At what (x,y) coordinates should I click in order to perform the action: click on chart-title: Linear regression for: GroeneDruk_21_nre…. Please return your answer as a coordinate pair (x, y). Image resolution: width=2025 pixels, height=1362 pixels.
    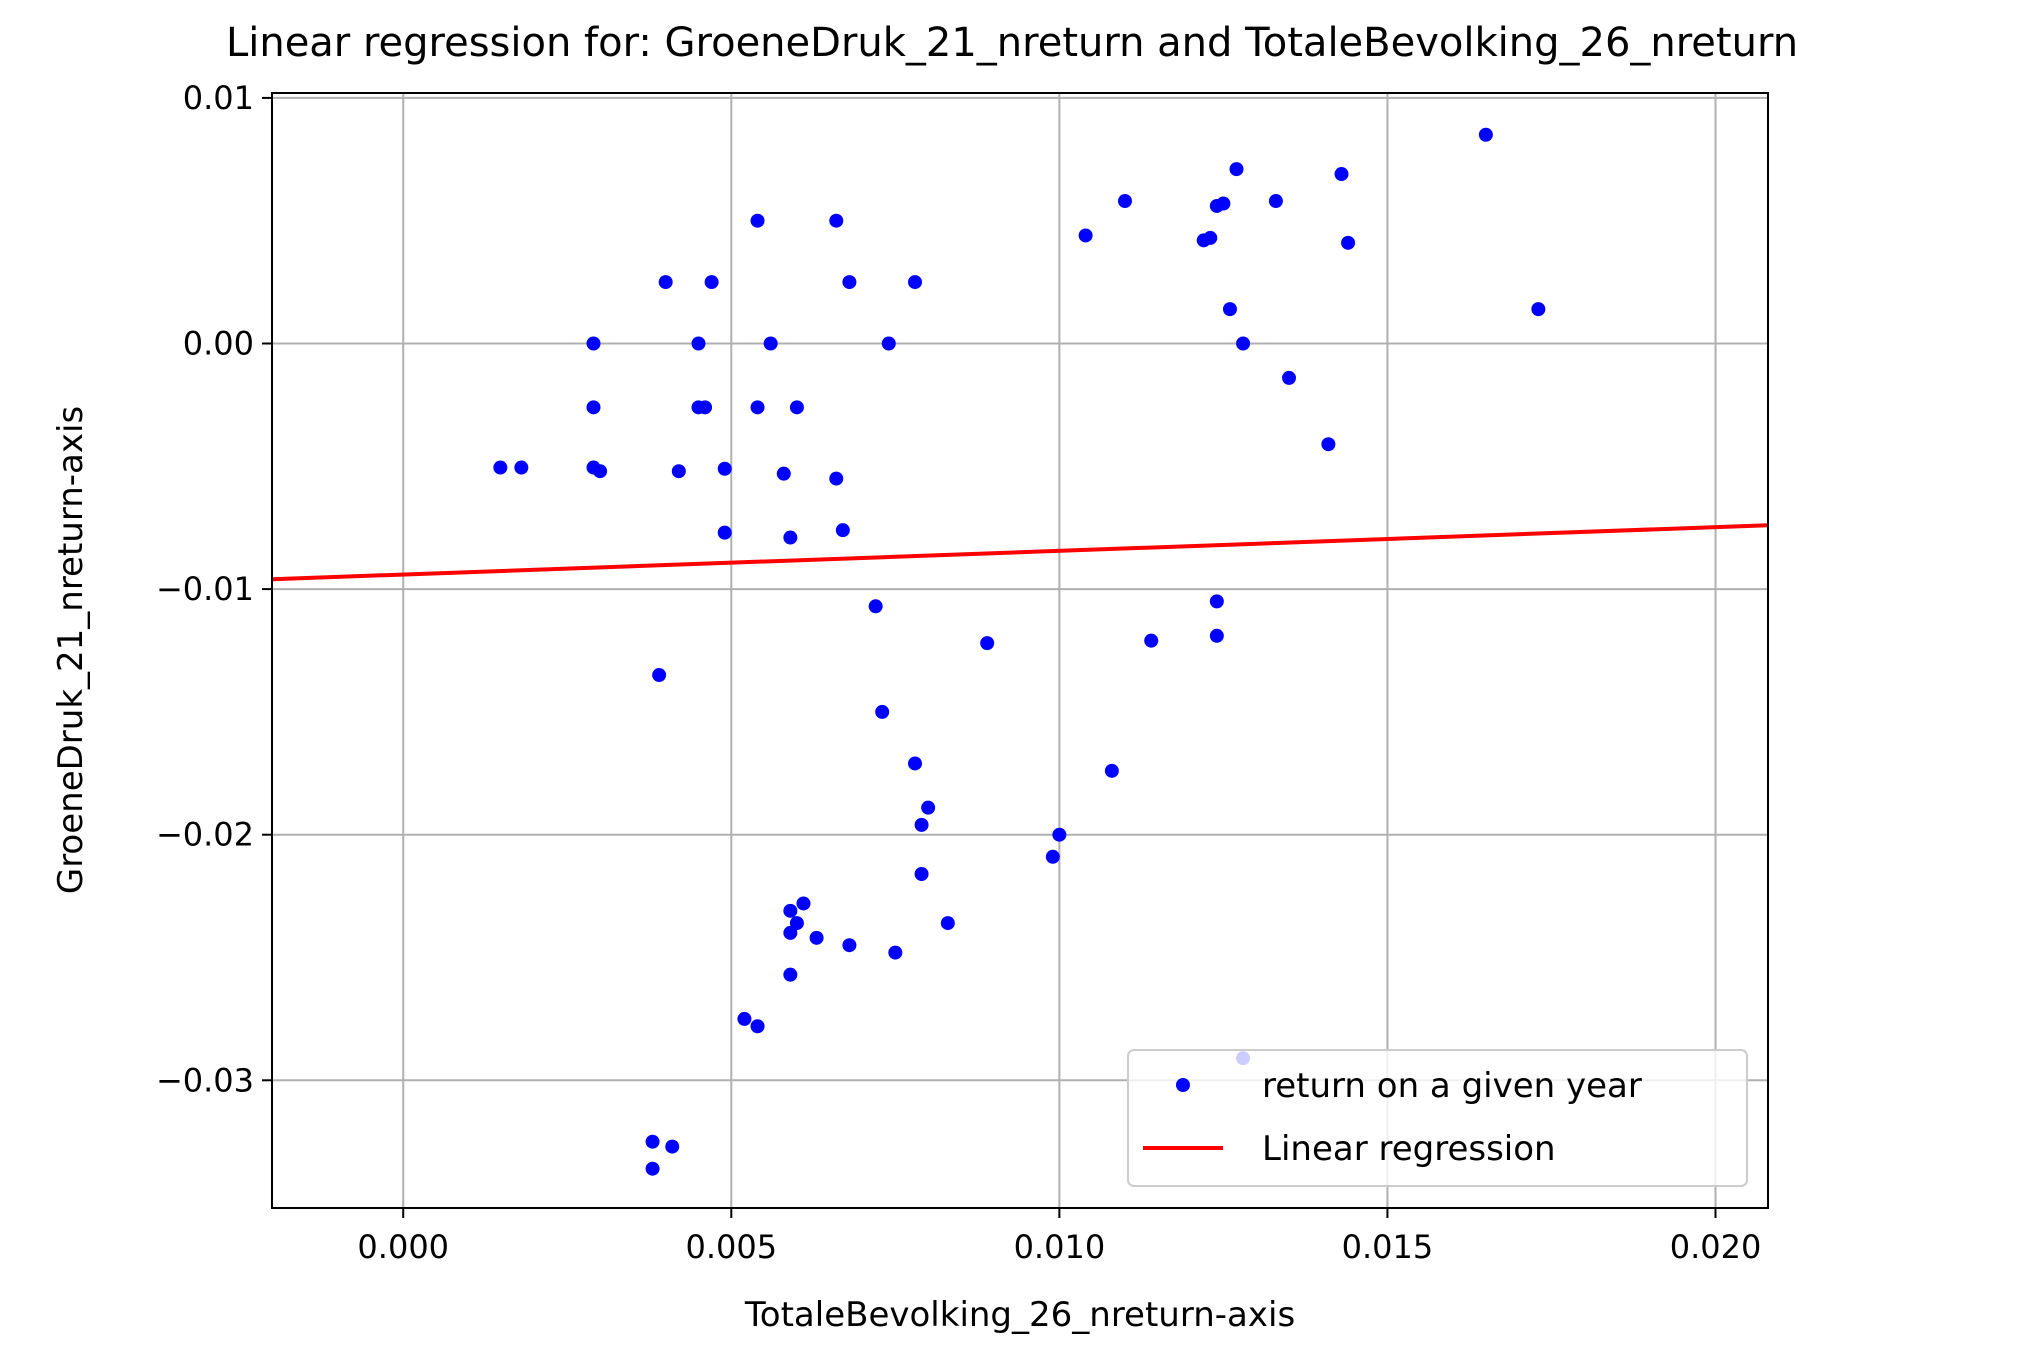
    Looking at the image, I should click on (1012, 43).